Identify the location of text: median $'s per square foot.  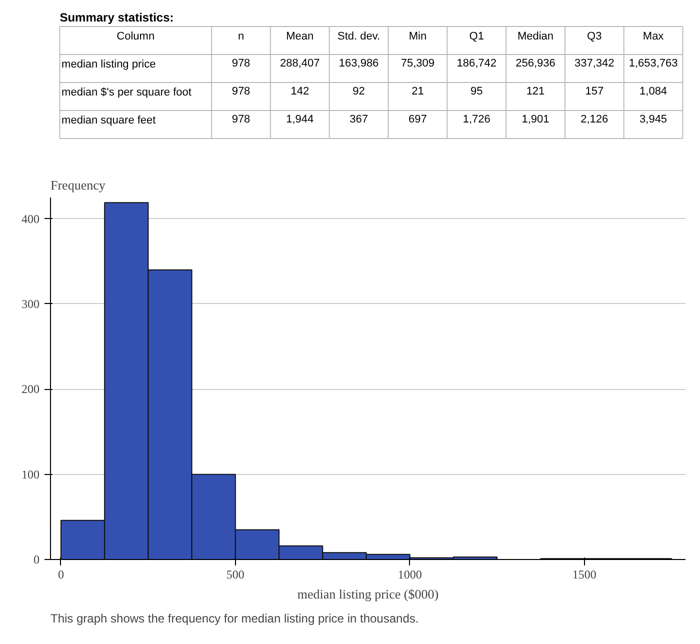
(127, 92).